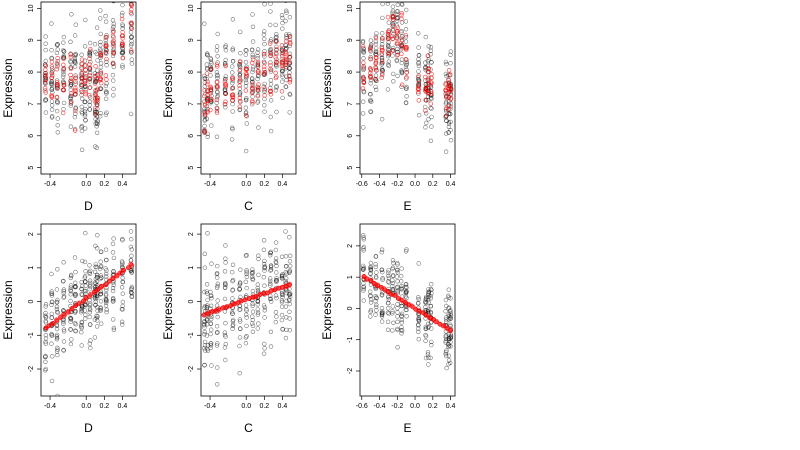  Describe the element at coordinates (407, 428) in the screenshot. I see `x-axis-title: E` at that location.